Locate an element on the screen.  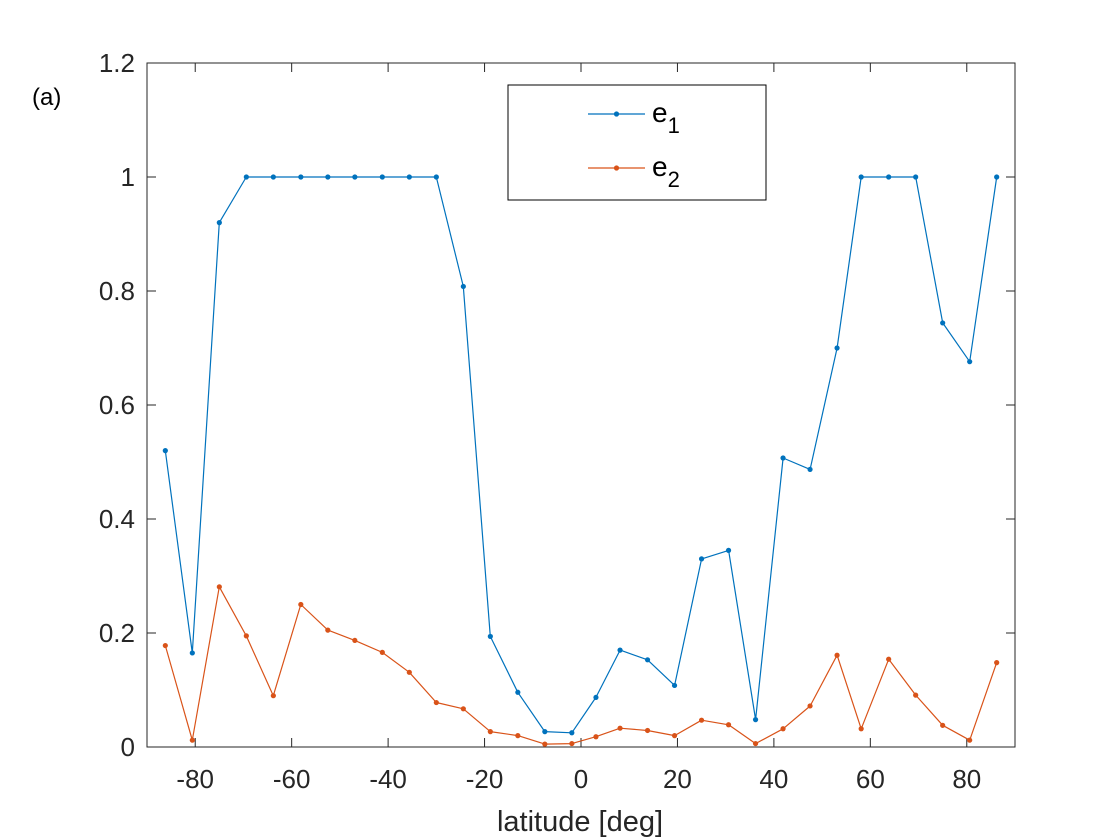
x-tick-label: 60 is located at coordinates (870, 779).